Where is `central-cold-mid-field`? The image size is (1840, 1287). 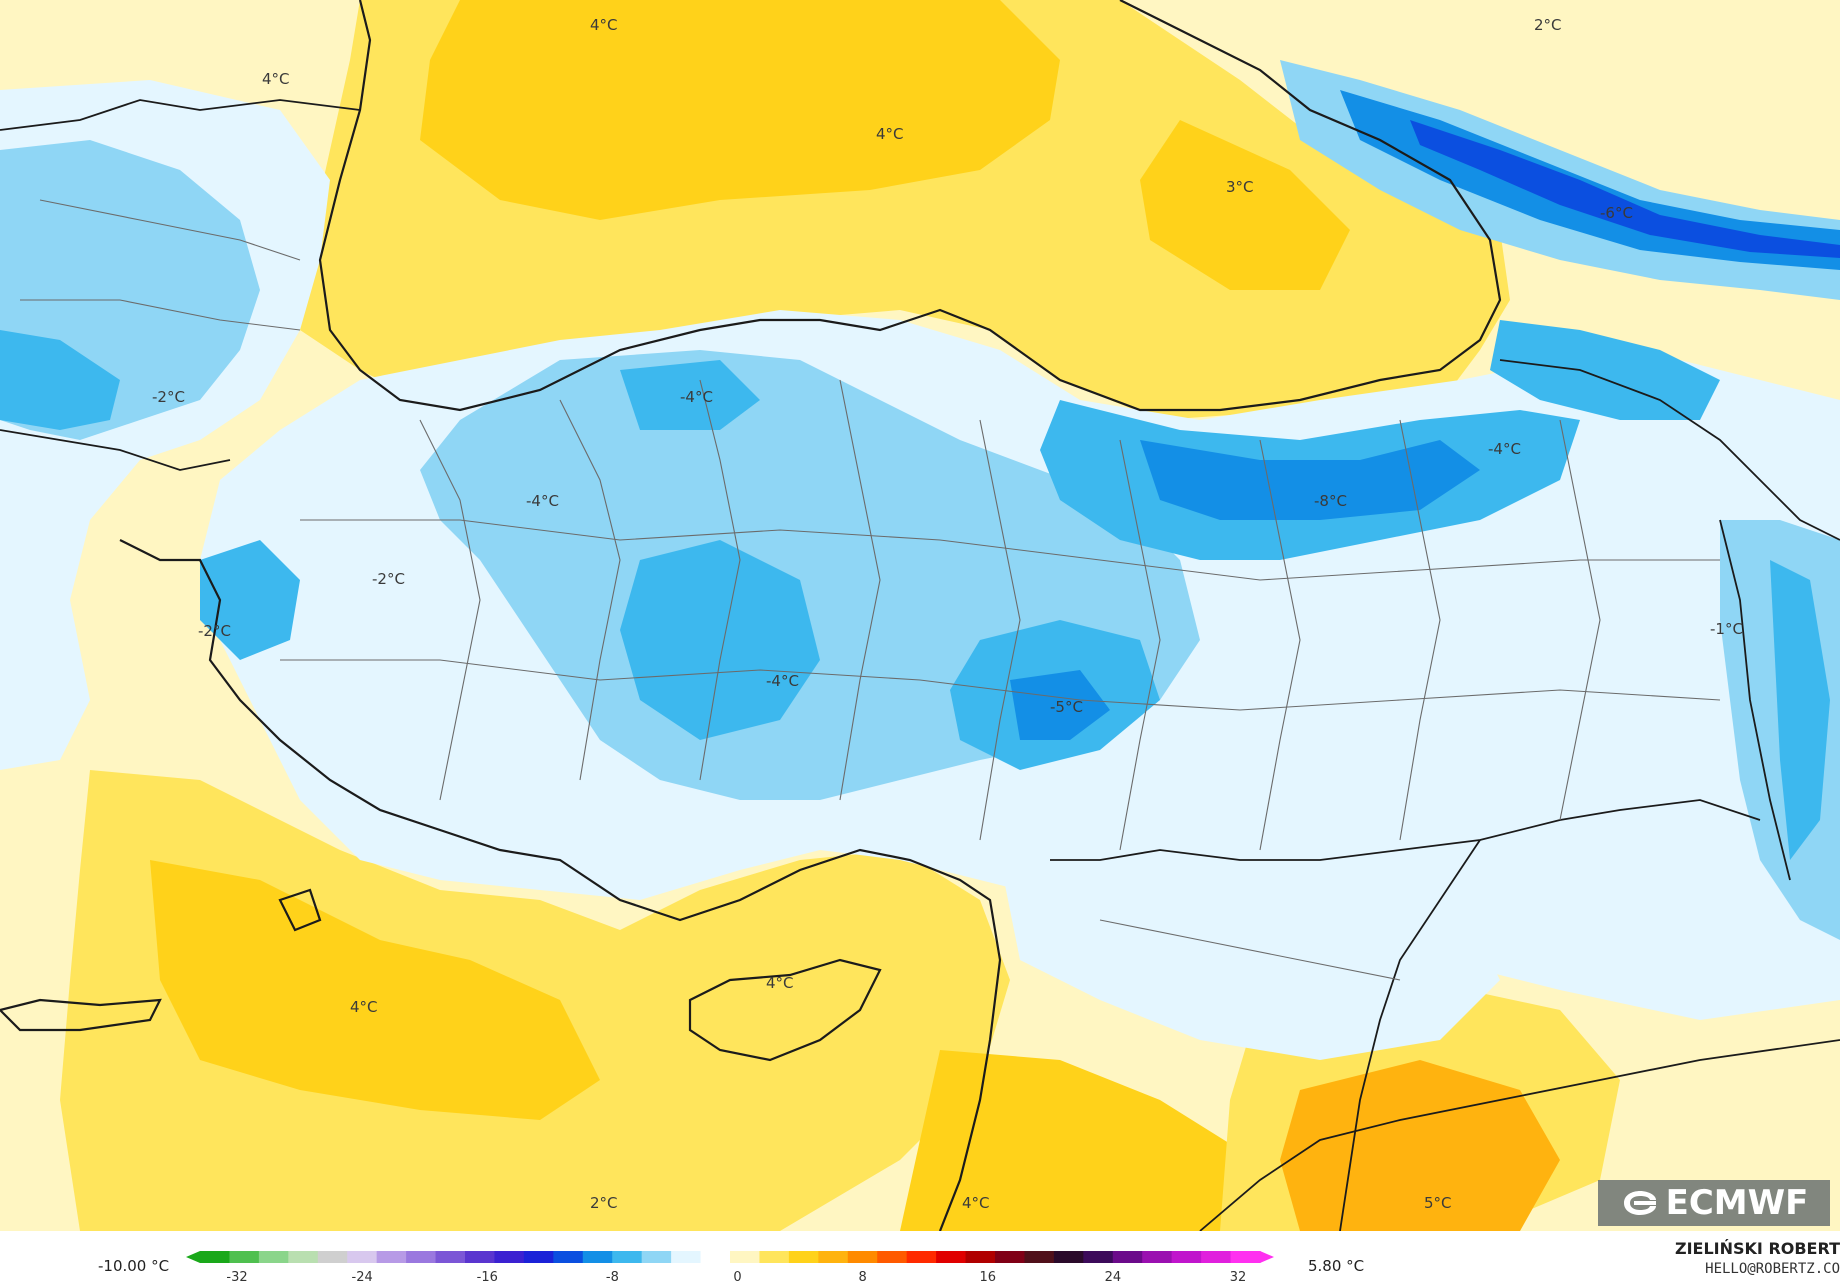 central-cold-mid-field is located at coordinates (720, 640).